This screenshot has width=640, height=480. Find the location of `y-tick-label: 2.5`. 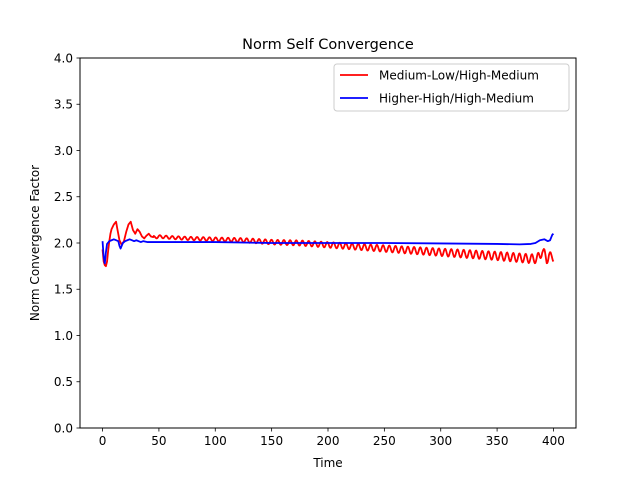

y-tick-label: 2.5 is located at coordinates (63, 197).